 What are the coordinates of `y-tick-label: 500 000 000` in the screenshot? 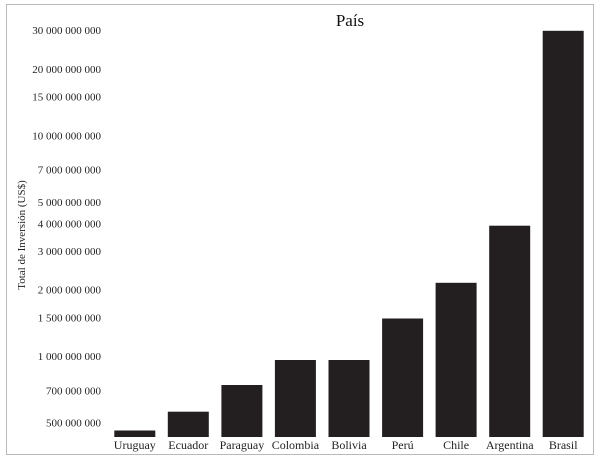 It's located at (74, 424).